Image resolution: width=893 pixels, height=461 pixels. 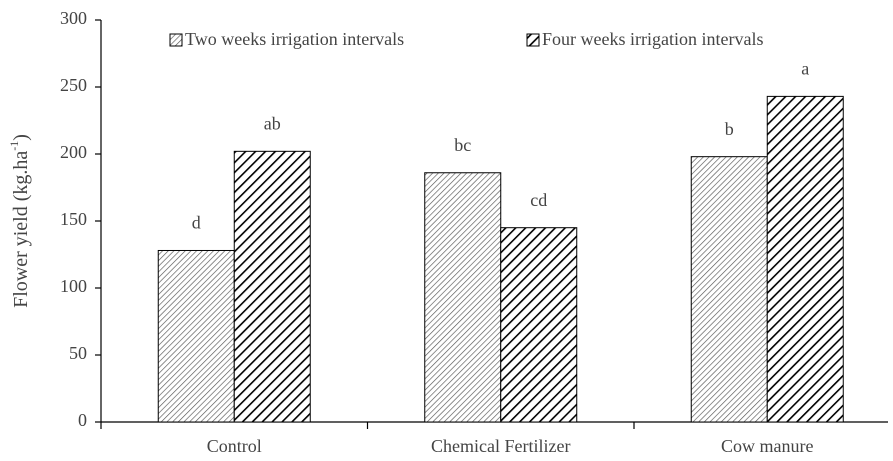 I want to click on significance-letter: d, so click(x=196, y=223).